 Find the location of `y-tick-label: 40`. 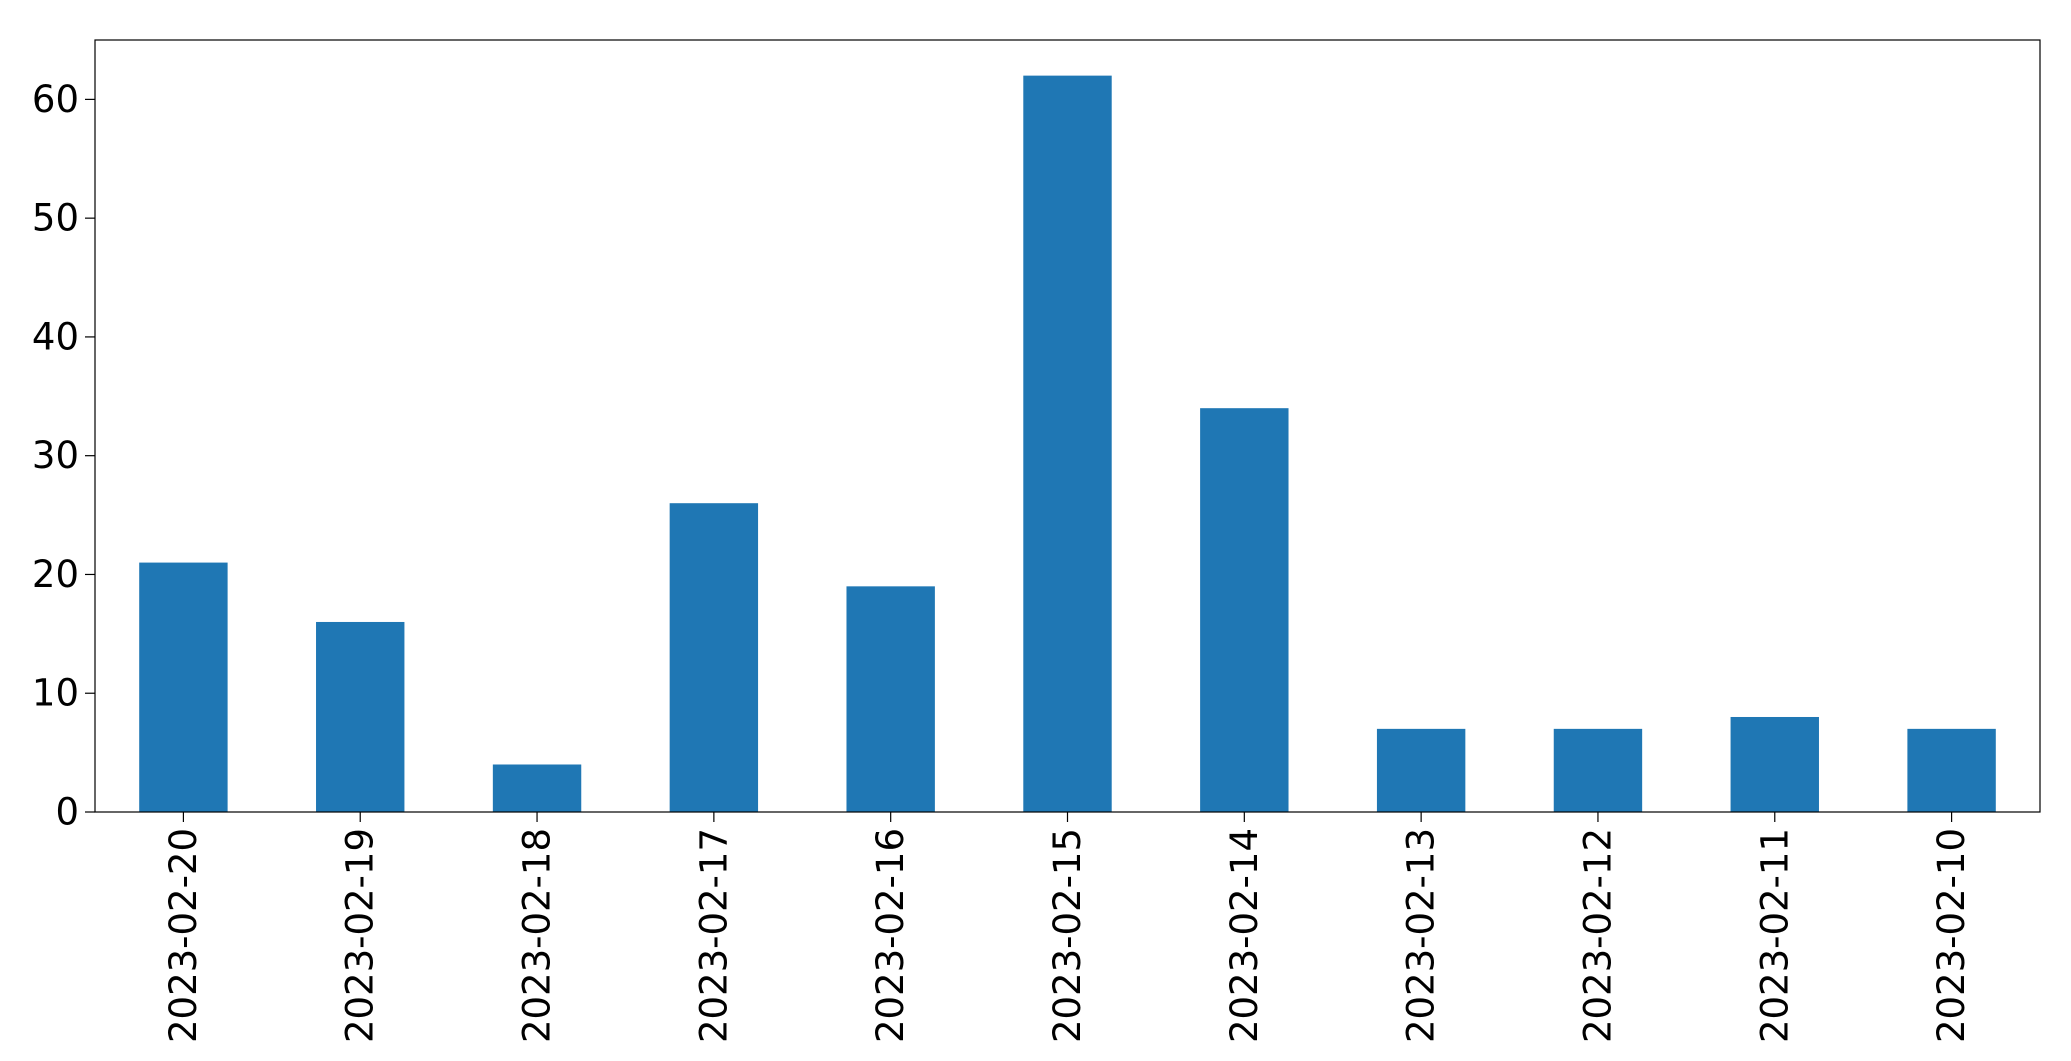

y-tick-label: 40 is located at coordinates (55, 336).